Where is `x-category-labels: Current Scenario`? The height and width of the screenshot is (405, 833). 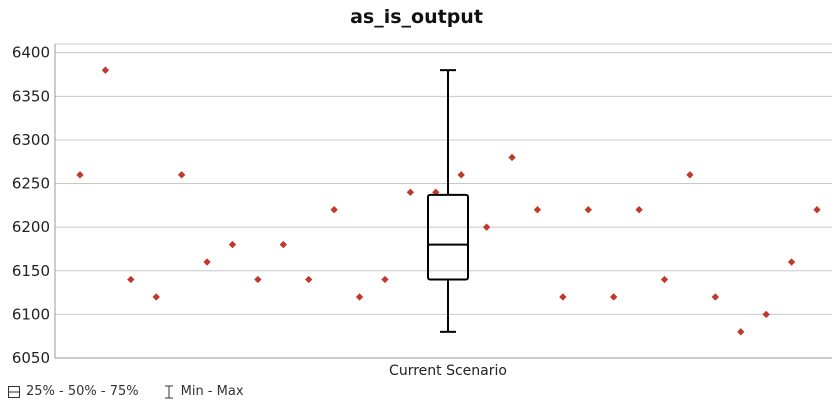 x-category-labels: Current Scenario is located at coordinates (448, 371).